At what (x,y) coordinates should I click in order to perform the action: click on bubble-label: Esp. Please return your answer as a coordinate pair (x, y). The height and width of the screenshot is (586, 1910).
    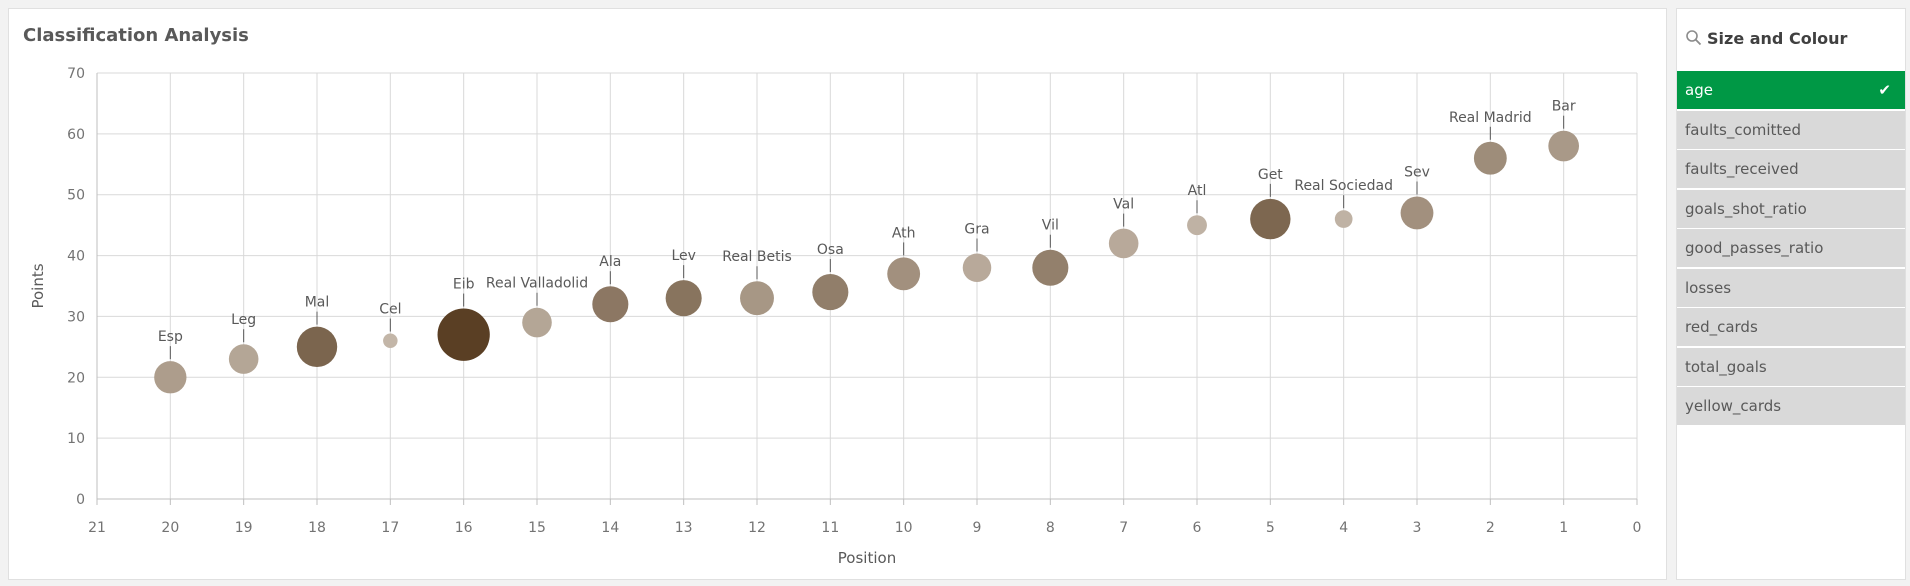
    Looking at the image, I should click on (170, 337).